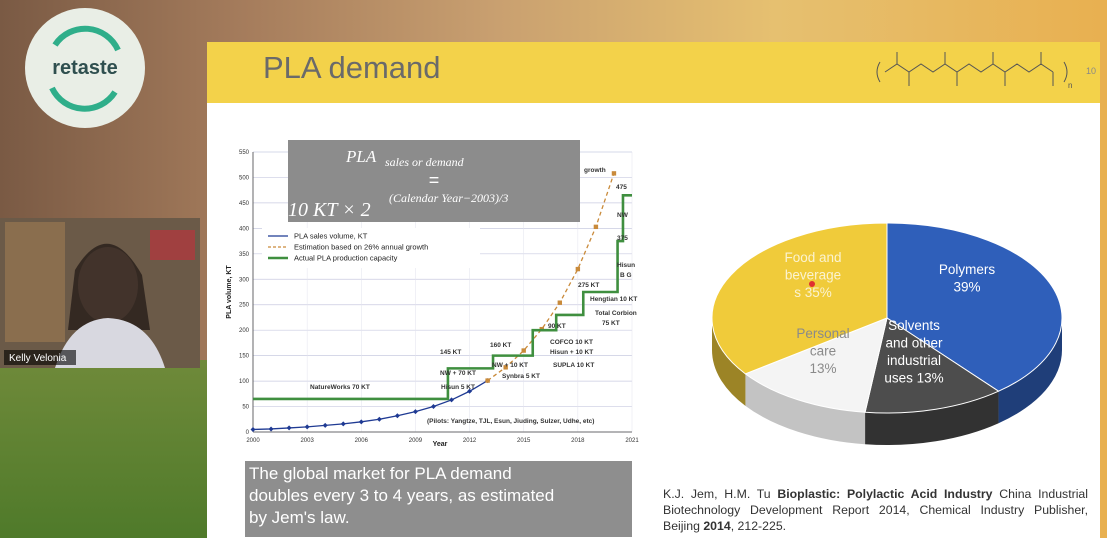 This screenshot has width=1107, height=538. What do you see at coordinates (35, 282) in the screenshot?
I see `bookshelf` at bounding box center [35, 282].